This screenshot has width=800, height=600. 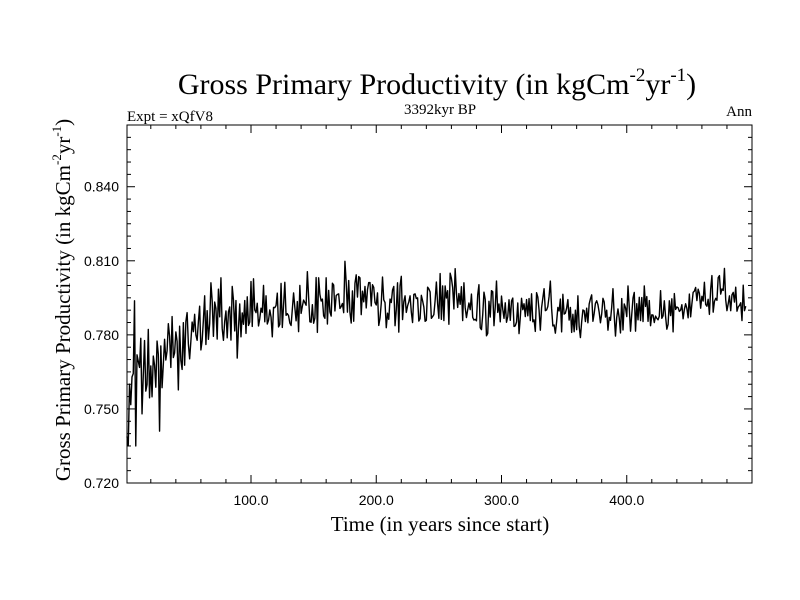 I want to click on chart-title-sup-2: -1, so click(x=678, y=75).